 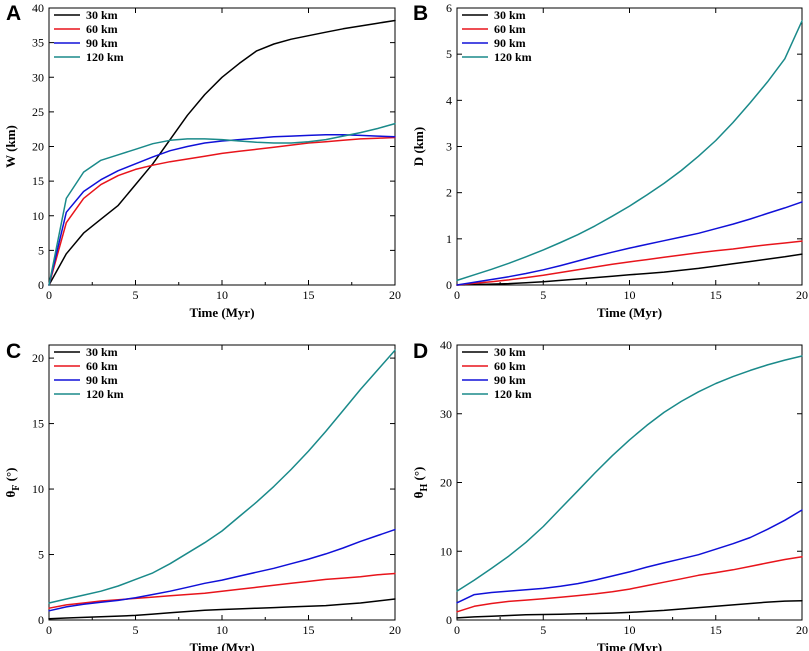 I want to click on panel-label-c: C, so click(x=13, y=351).